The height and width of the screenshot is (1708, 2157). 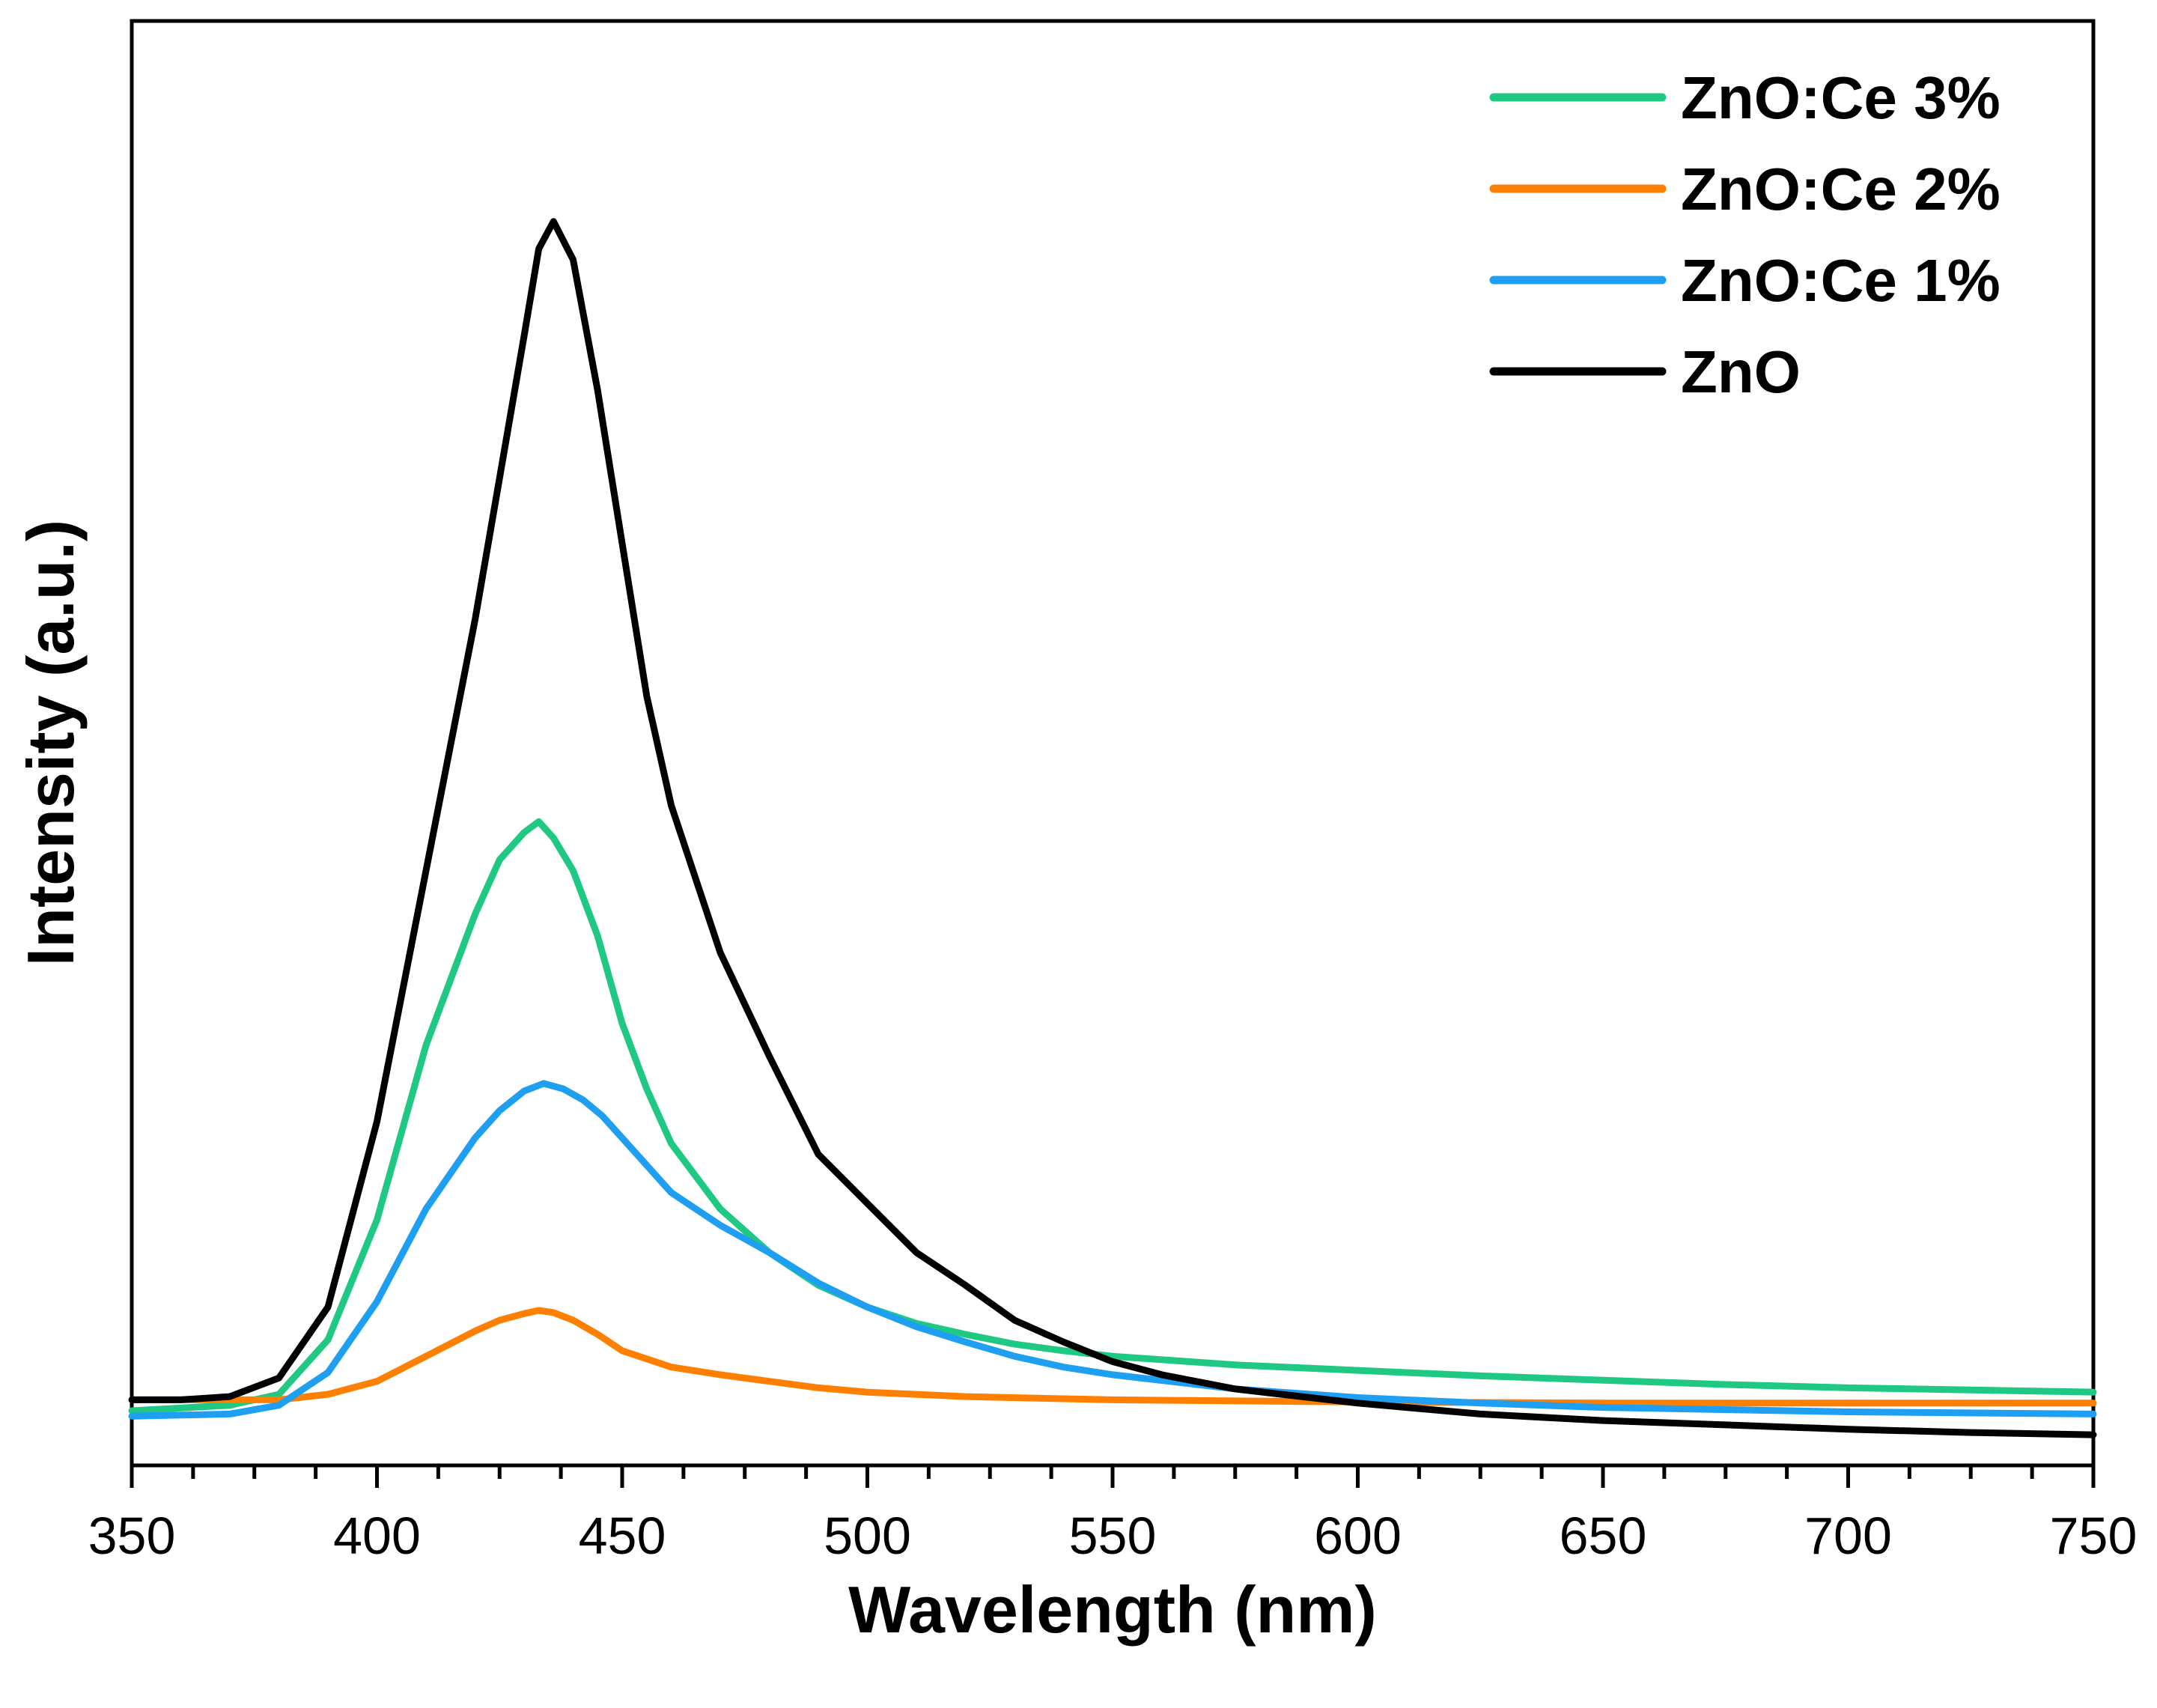 What do you see at coordinates (50, 743) in the screenshot?
I see `y-axis-title: Intensity (a.u.)` at bounding box center [50, 743].